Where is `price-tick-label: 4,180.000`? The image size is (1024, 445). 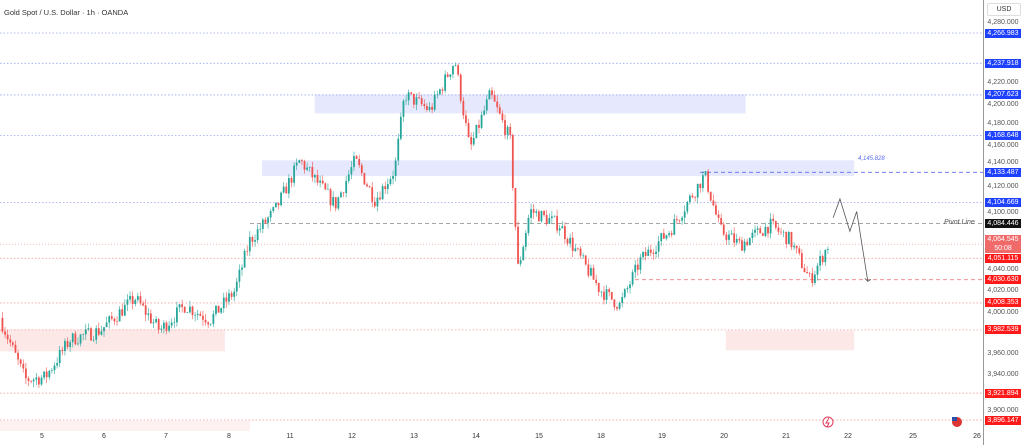 price-tick-label: 4,180.000 is located at coordinates (1003, 124).